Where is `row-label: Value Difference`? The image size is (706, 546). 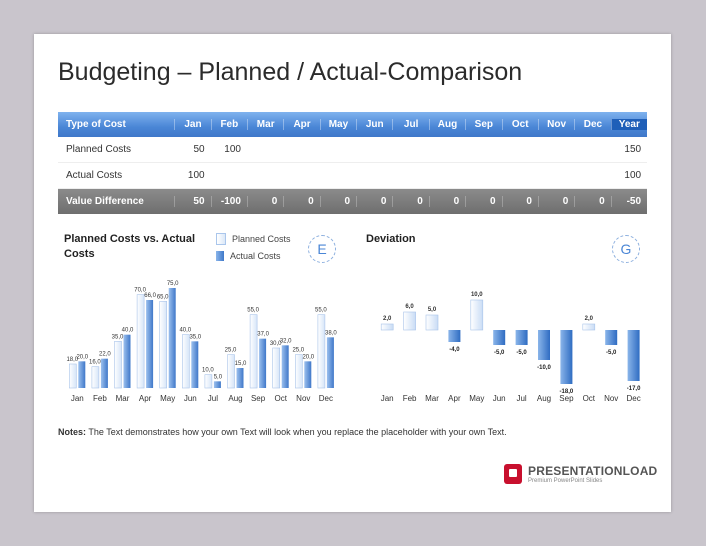 row-label: Value Difference is located at coordinates (105, 201).